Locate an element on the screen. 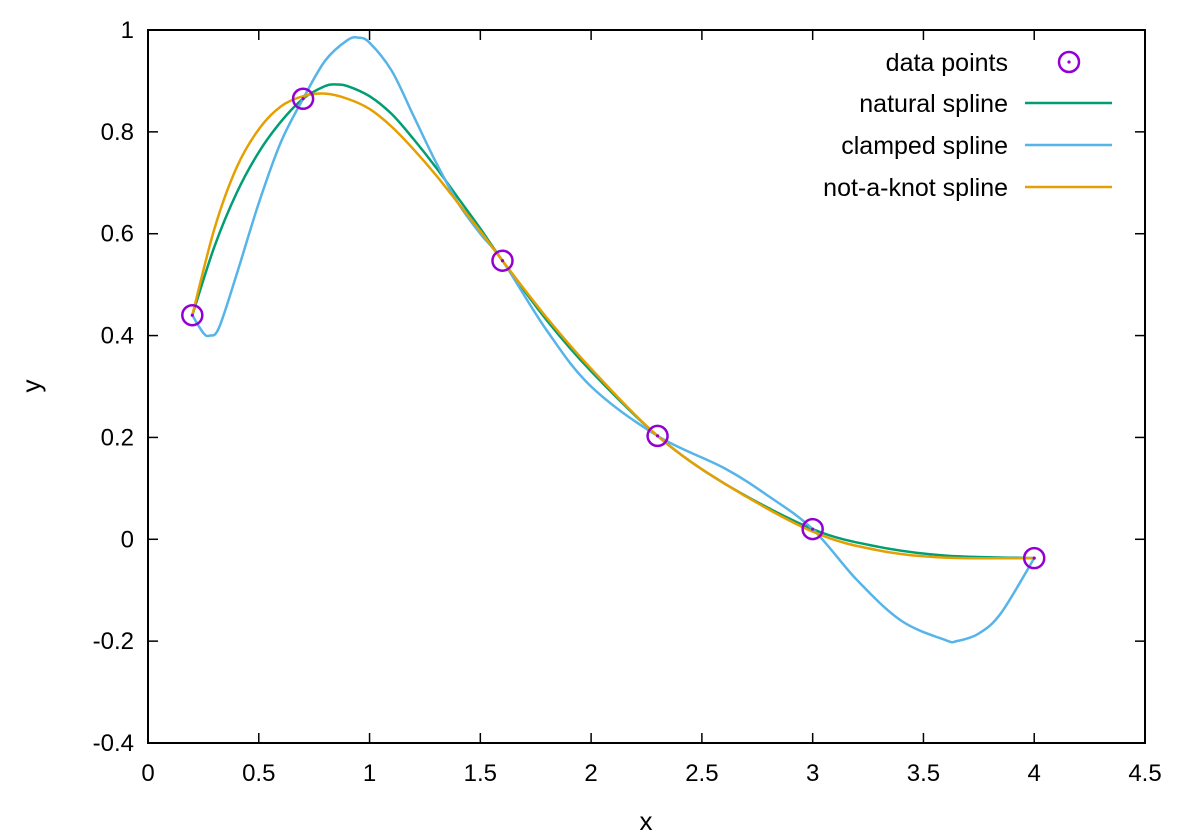 Image resolution: width=1200 pixels, height=840 pixels. y-tick-label: -0.2 is located at coordinates (113, 641).